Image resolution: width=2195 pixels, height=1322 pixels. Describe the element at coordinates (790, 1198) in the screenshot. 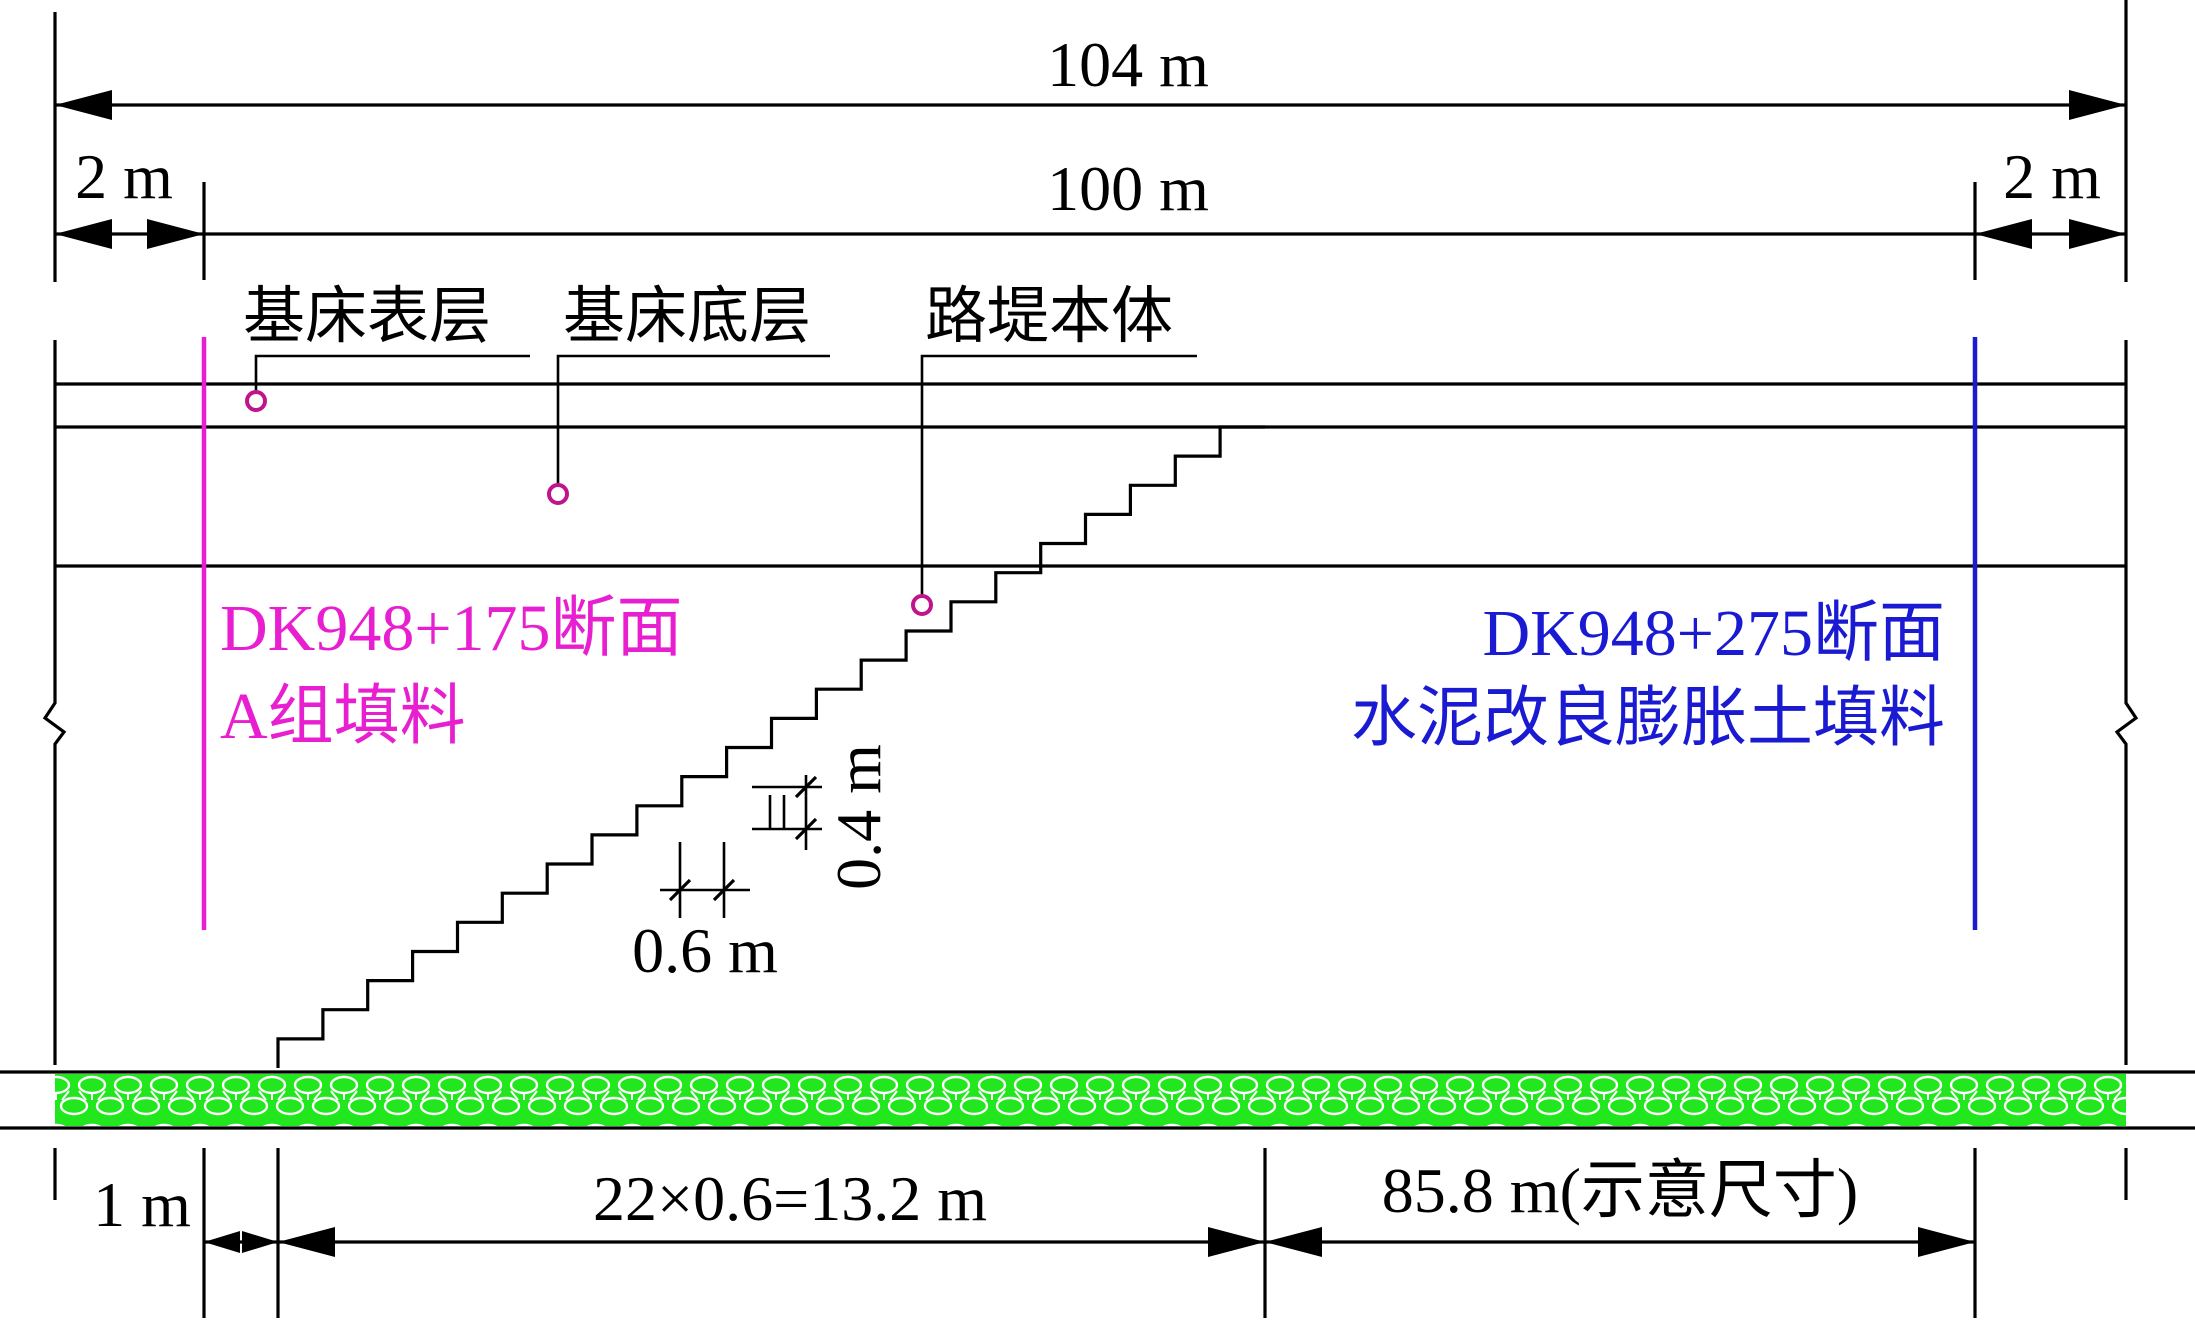

I see `dim-label-steps: 22×0.6=13.2 m` at that location.